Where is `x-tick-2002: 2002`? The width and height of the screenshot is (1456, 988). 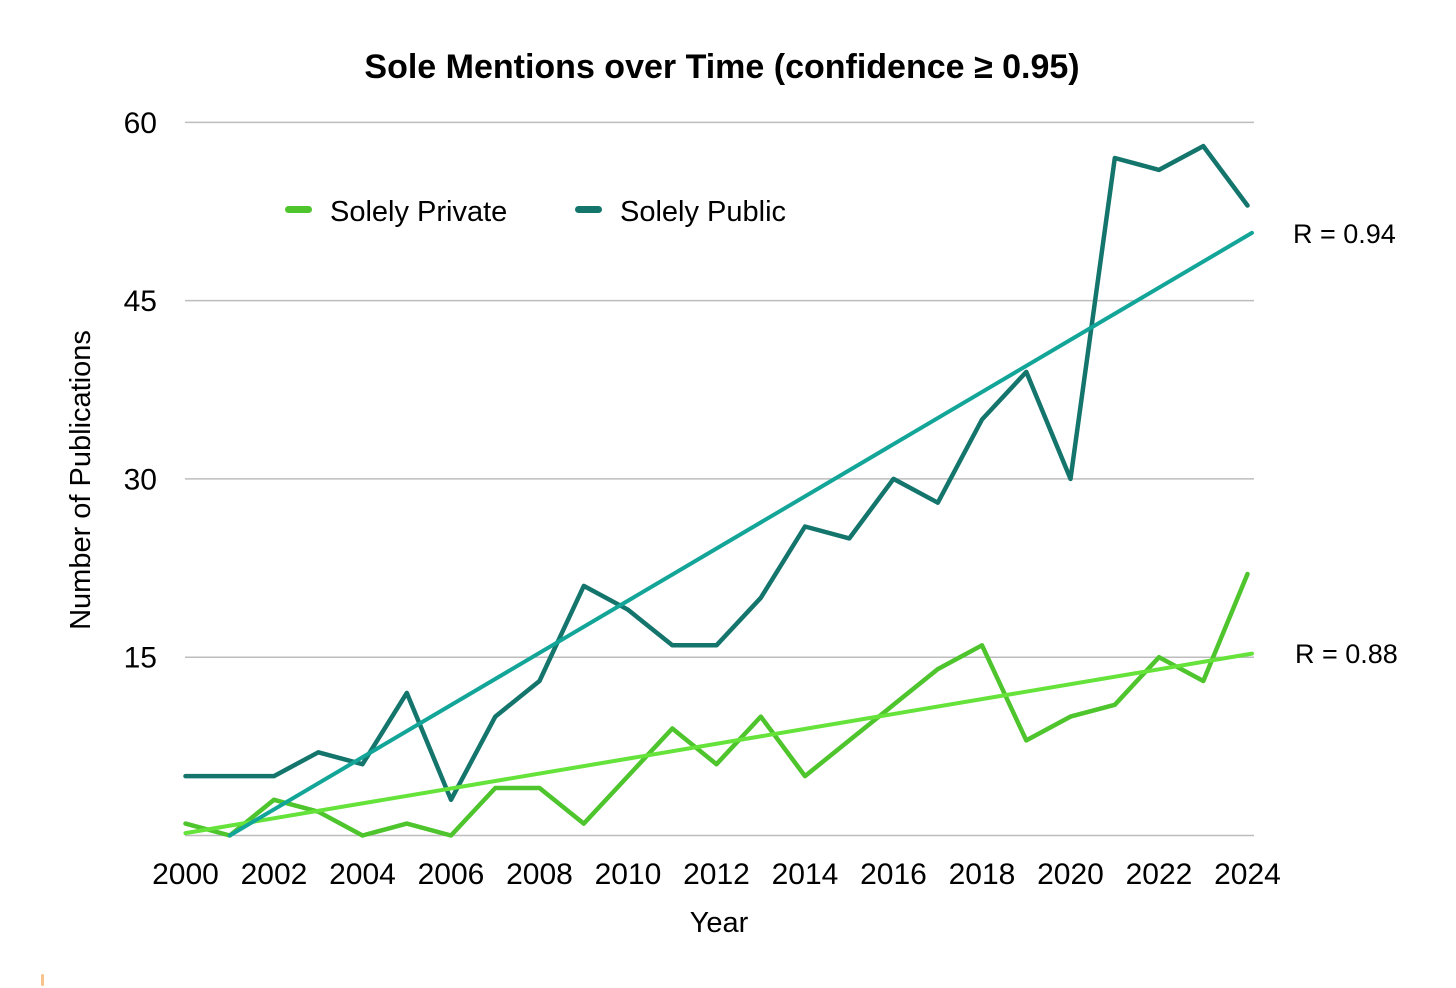 x-tick-2002: 2002 is located at coordinates (274, 874).